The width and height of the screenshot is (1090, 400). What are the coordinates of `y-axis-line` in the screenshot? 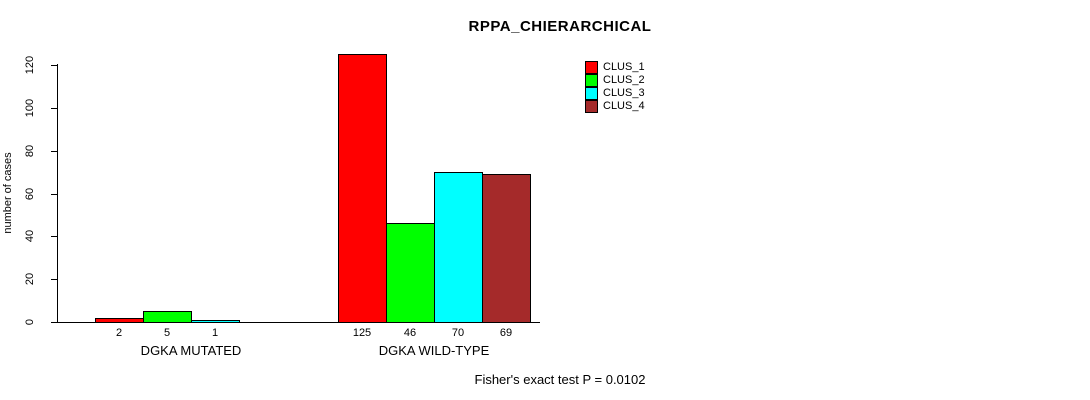 It's located at (57, 193).